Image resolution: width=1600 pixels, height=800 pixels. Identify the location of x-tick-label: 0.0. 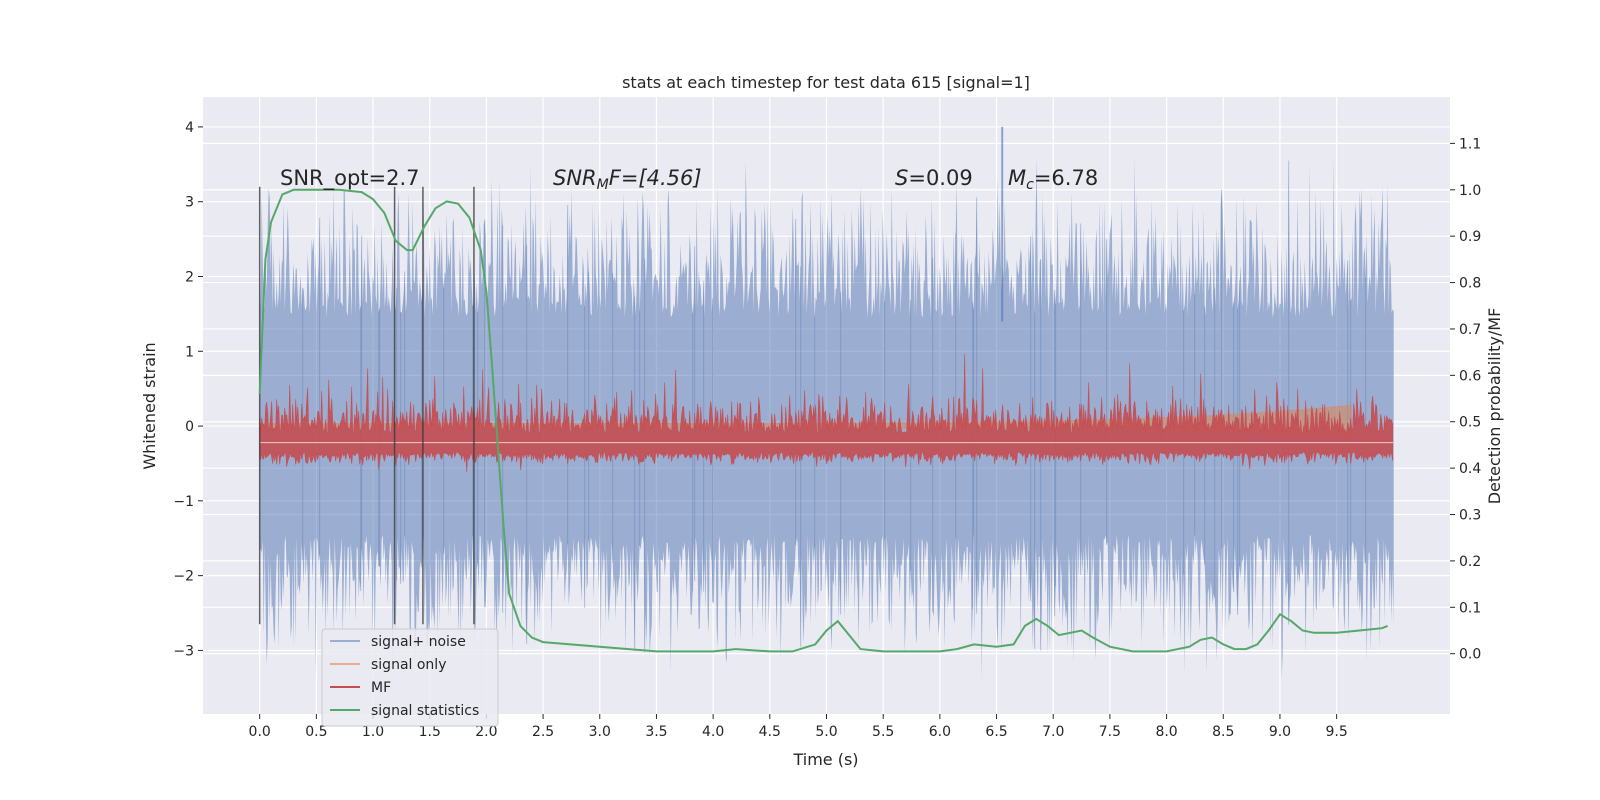
(260, 732).